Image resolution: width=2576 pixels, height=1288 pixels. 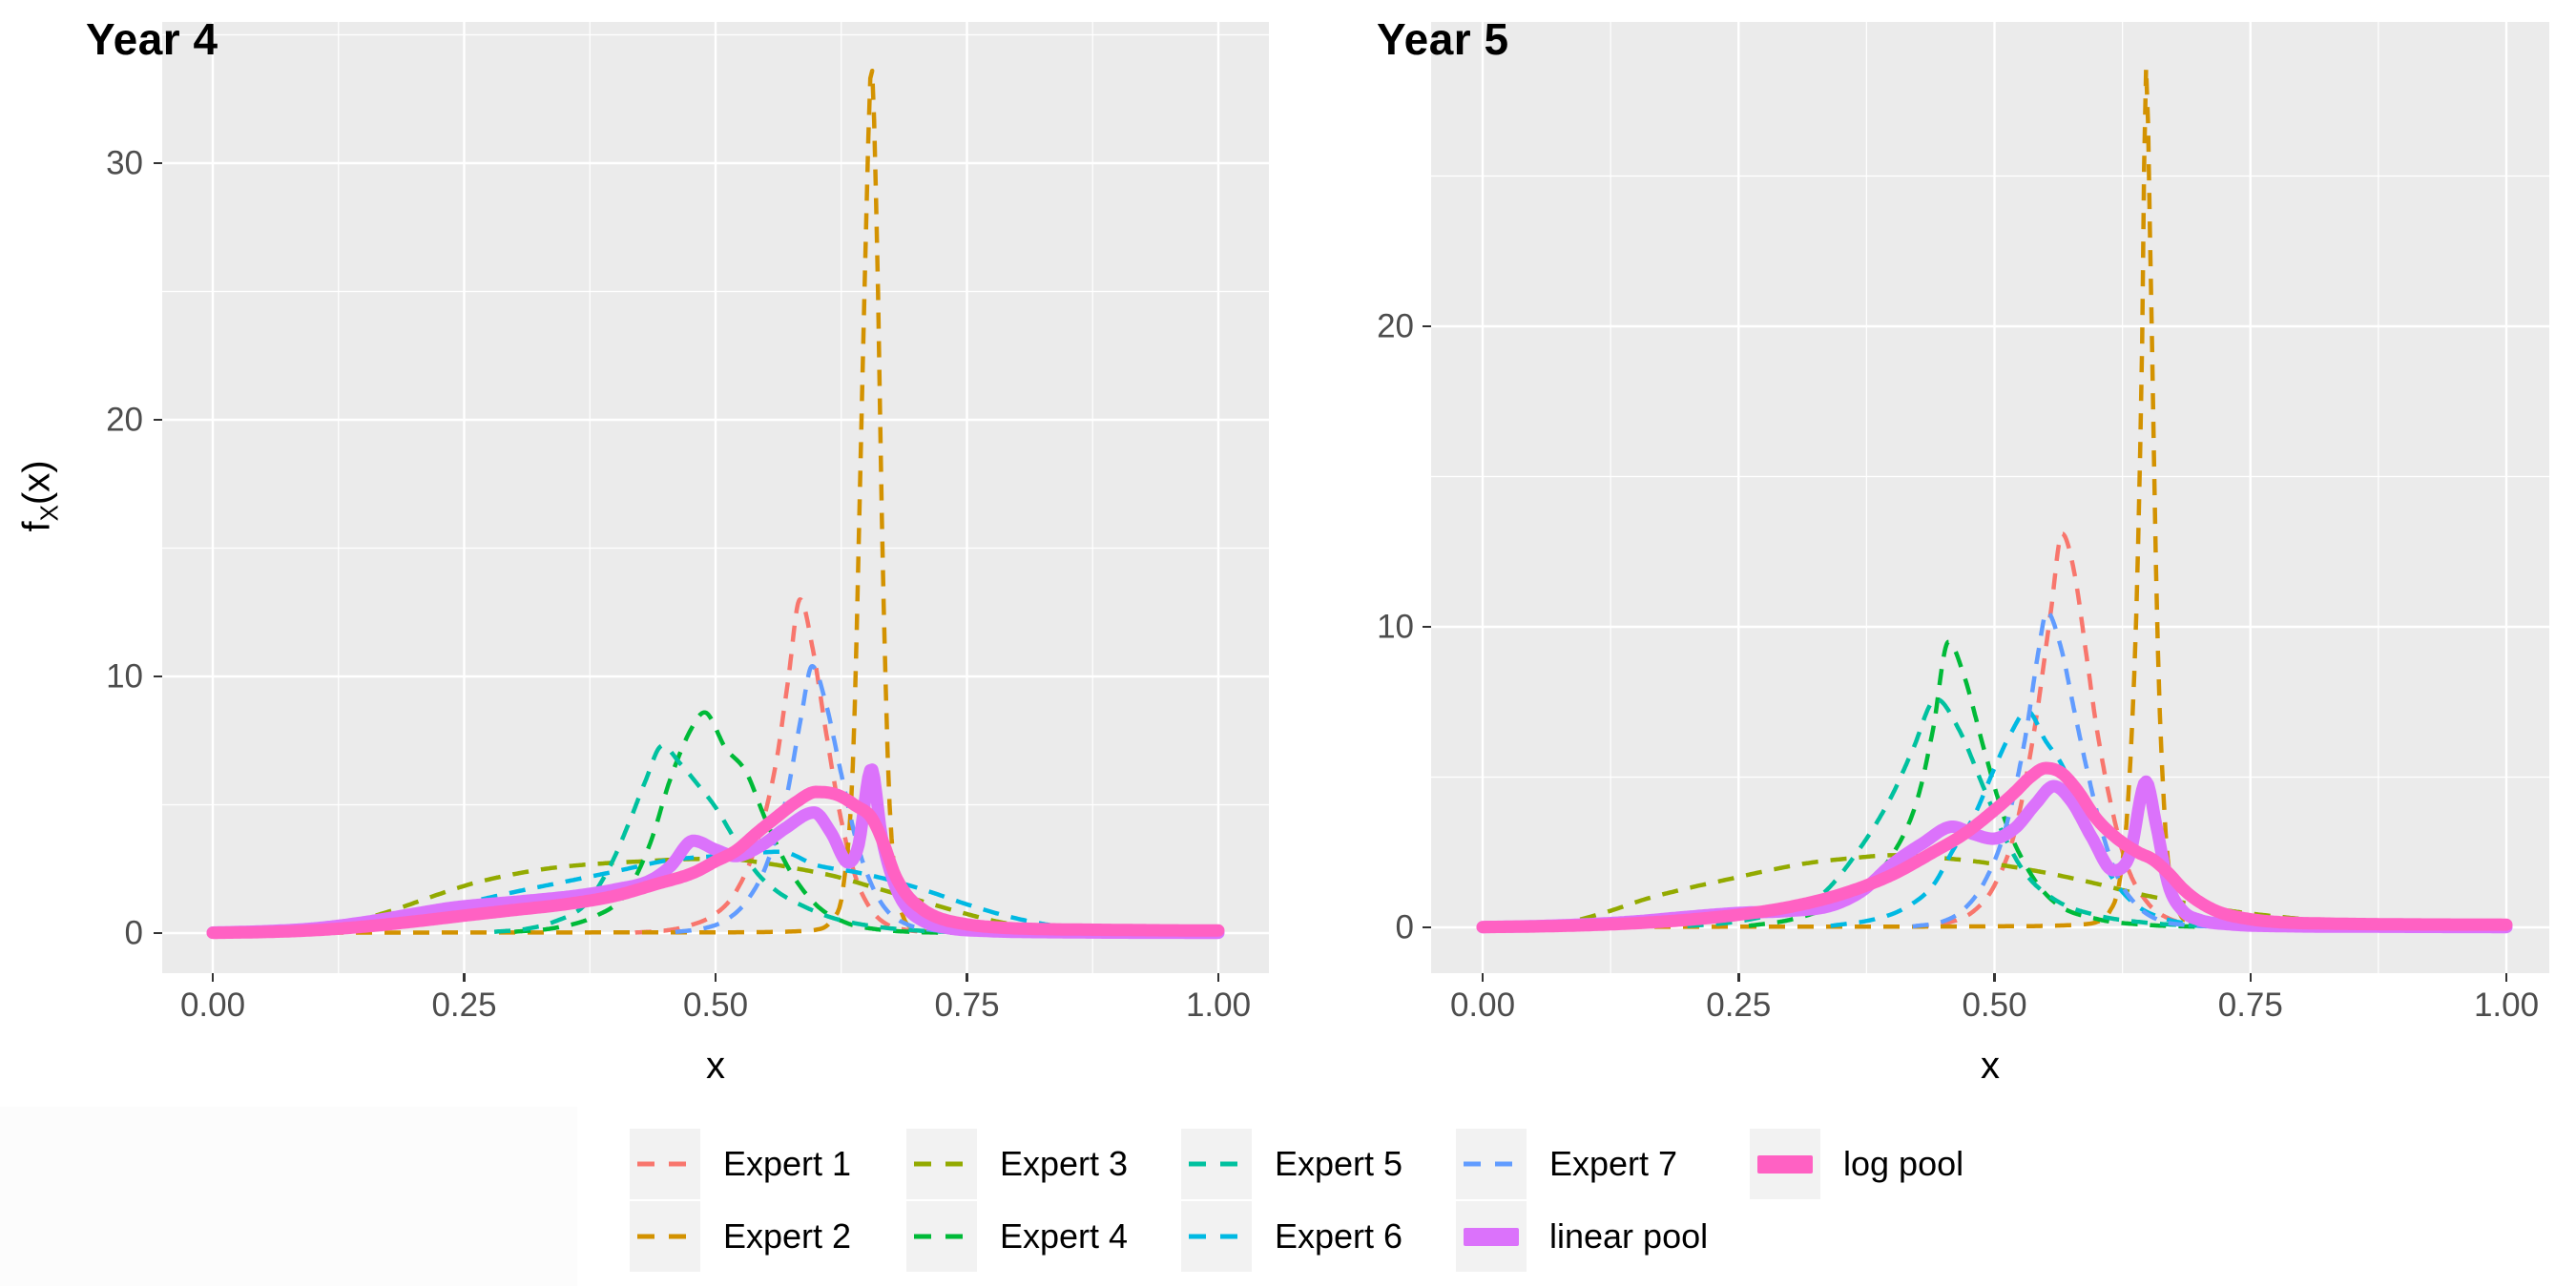 I want to click on y-axis-title-arg: (x), so click(x=36, y=483).